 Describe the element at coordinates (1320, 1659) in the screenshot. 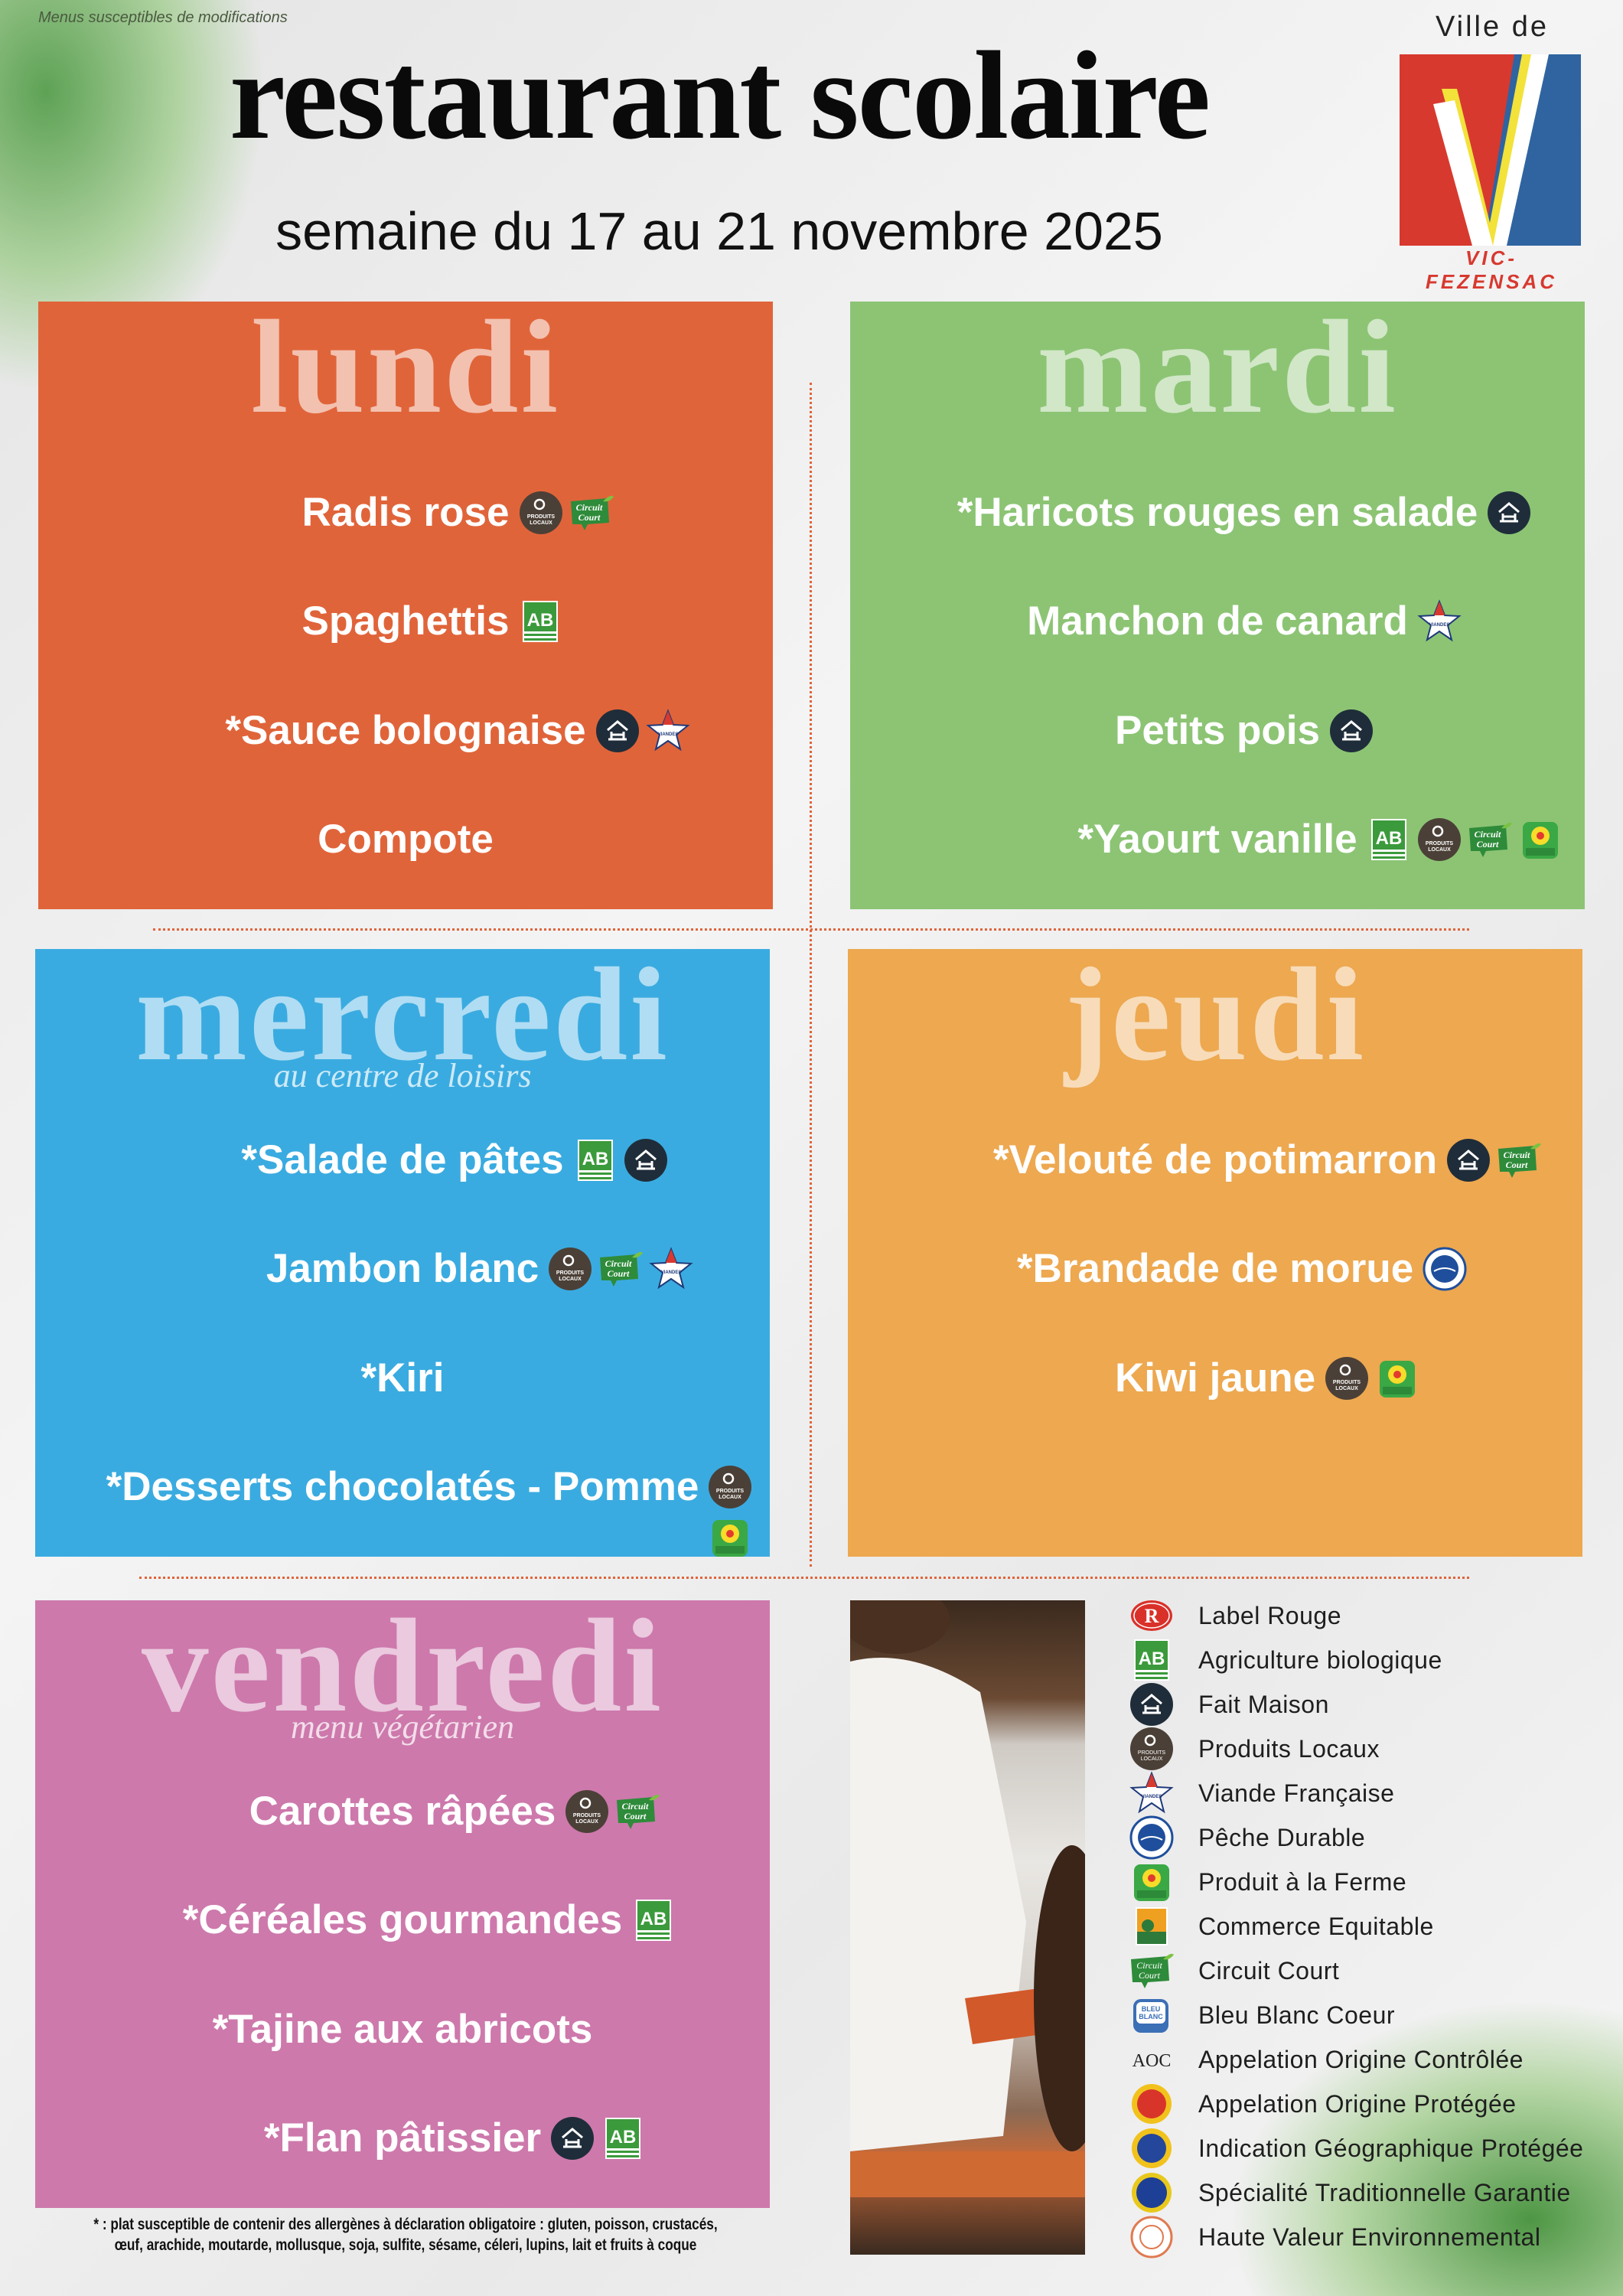

I see `legend-label: Agriculture biologique` at that location.